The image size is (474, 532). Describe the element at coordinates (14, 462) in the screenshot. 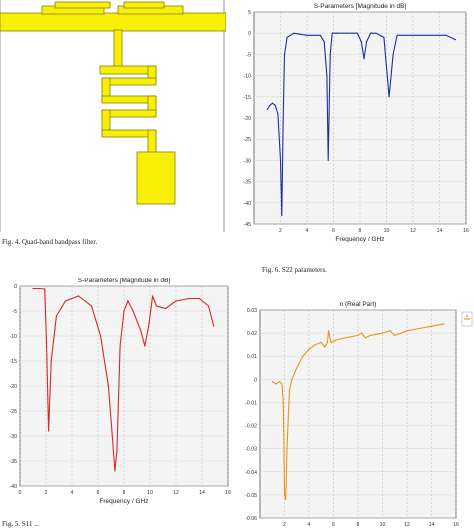

I see `y-tick-label: -35` at that location.